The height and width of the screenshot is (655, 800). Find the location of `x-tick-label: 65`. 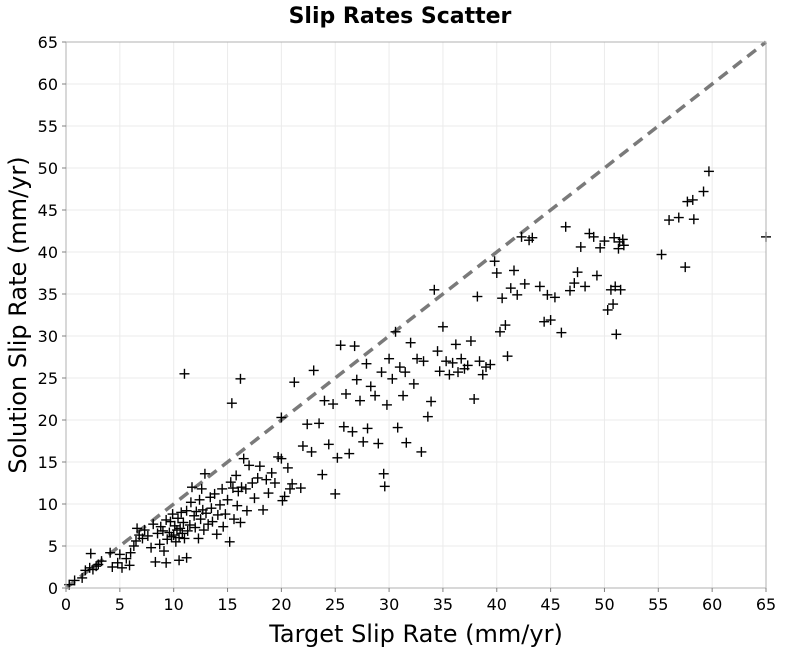

x-tick-label: 65 is located at coordinates (766, 604).